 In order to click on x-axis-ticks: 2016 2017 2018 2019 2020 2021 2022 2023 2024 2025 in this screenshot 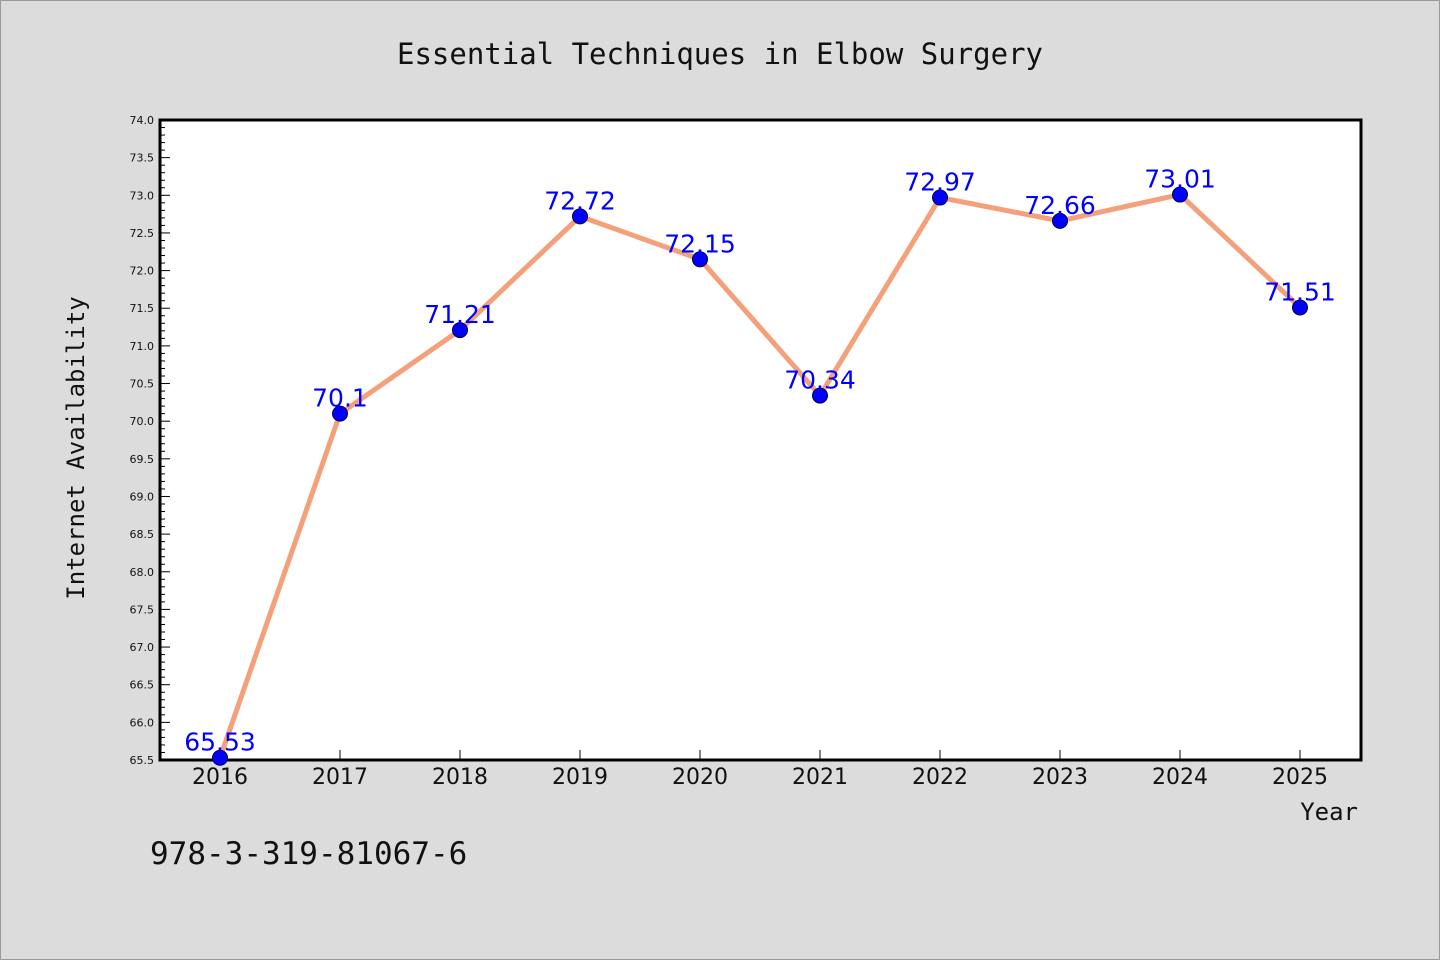, I will do `click(760, 770)`.